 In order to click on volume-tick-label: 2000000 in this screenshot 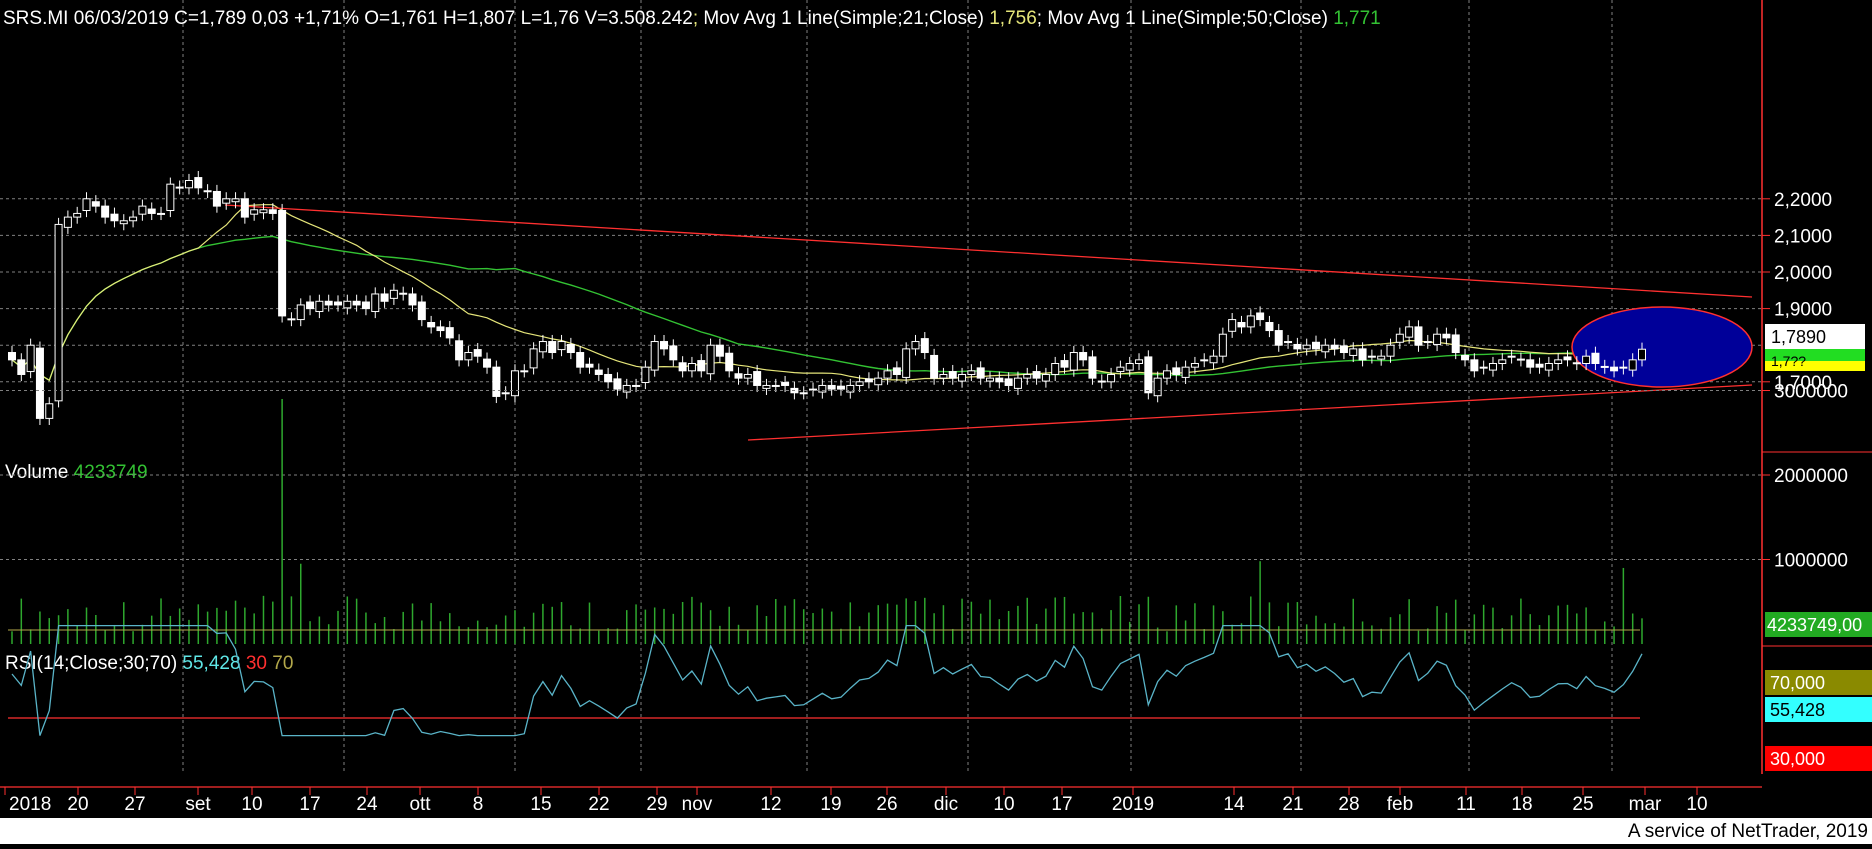, I will do `click(1811, 476)`.